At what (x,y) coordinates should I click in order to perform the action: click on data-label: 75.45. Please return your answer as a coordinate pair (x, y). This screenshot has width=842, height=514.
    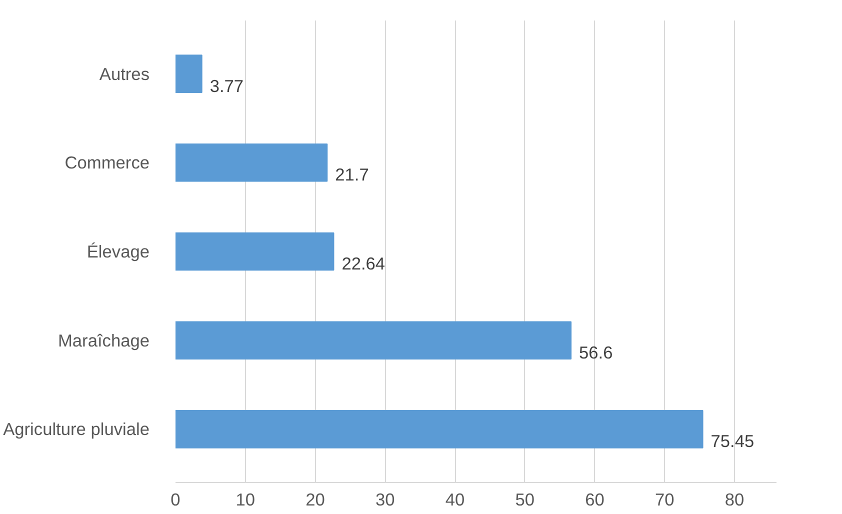
    Looking at the image, I should click on (732, 441).